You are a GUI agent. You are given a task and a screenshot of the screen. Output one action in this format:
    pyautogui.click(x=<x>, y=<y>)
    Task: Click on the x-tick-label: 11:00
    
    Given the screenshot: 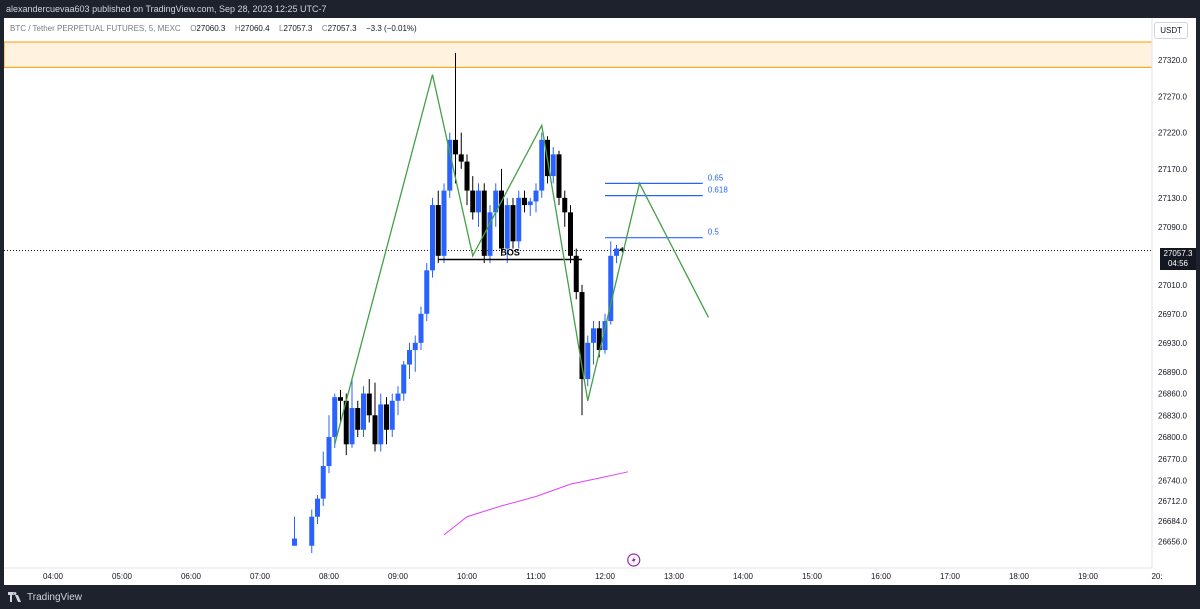 What is the action you would take?
    pyautogui.click(x=536, y=576)
    